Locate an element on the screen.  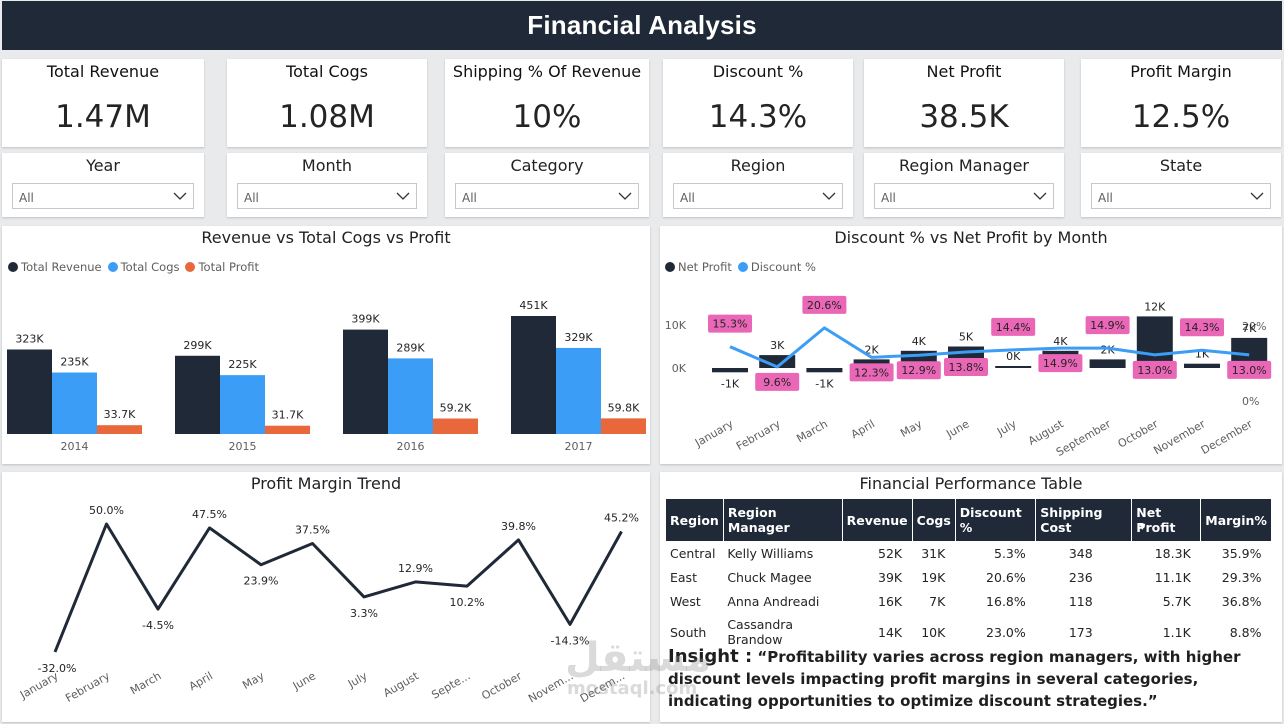
table-cell: 236 is located at coordinates (1080, 577).